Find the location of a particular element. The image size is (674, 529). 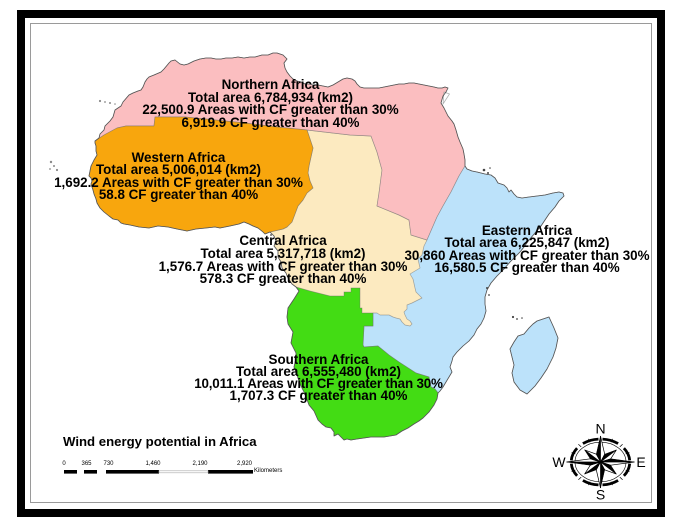

svg-text: E is located at coordinates (640, 462).